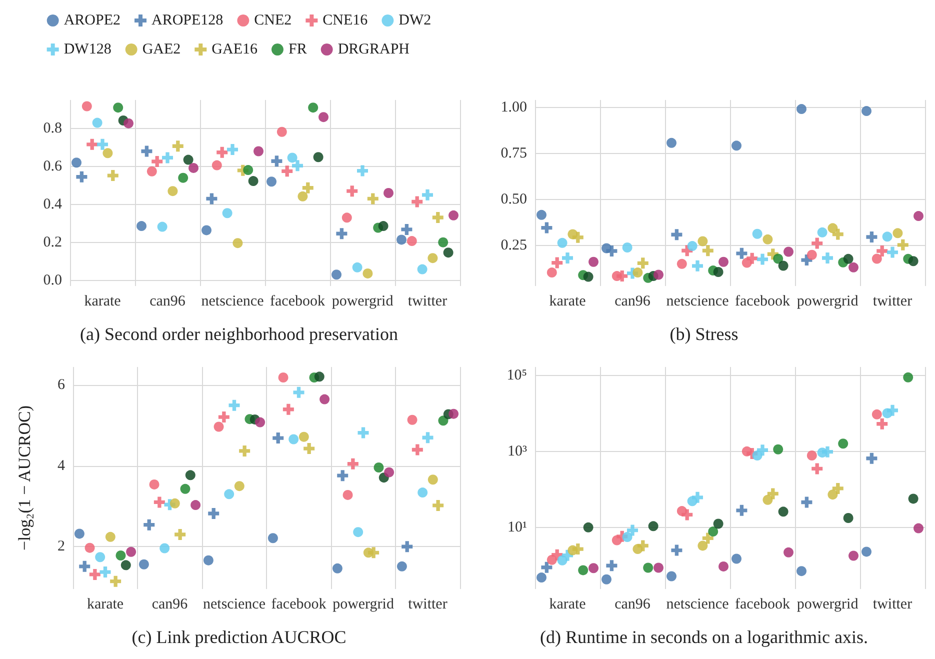  I want to click on text: (b) Stress, so click(704, 334).